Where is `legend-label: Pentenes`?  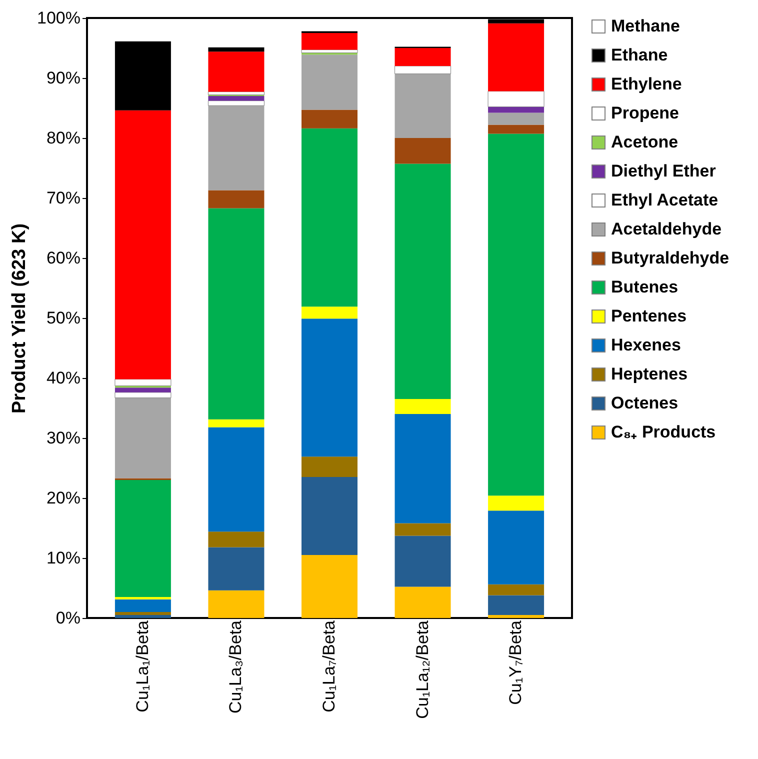 legend-label: Pentenes is located at coordinates (649, 316).